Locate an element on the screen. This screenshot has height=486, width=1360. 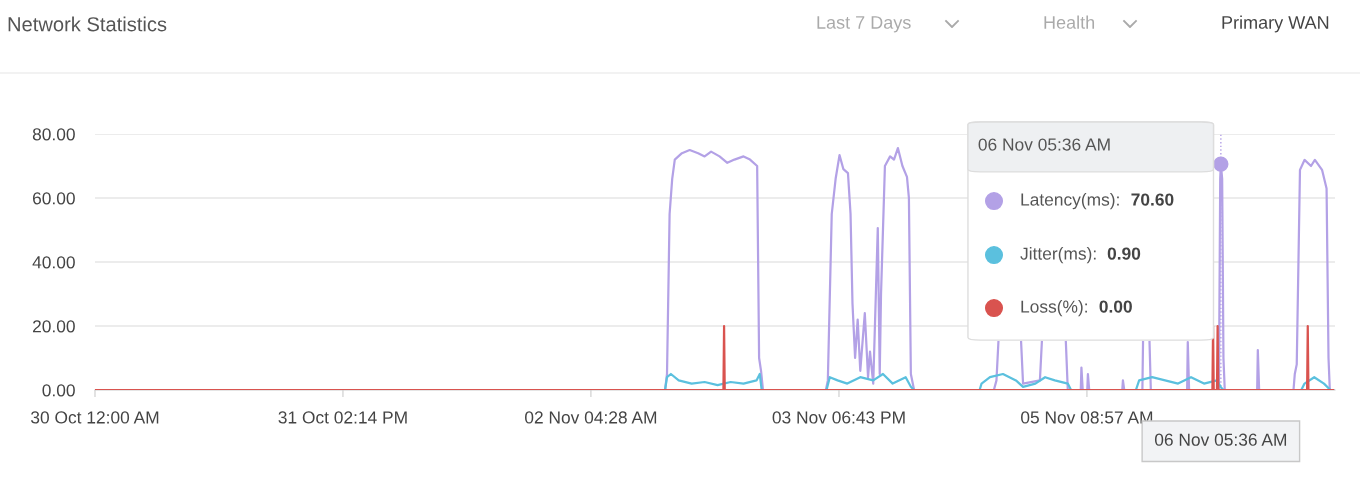
ref-line-label: 06 Nov 05:36 AM is located at coordinates (1220, 439).